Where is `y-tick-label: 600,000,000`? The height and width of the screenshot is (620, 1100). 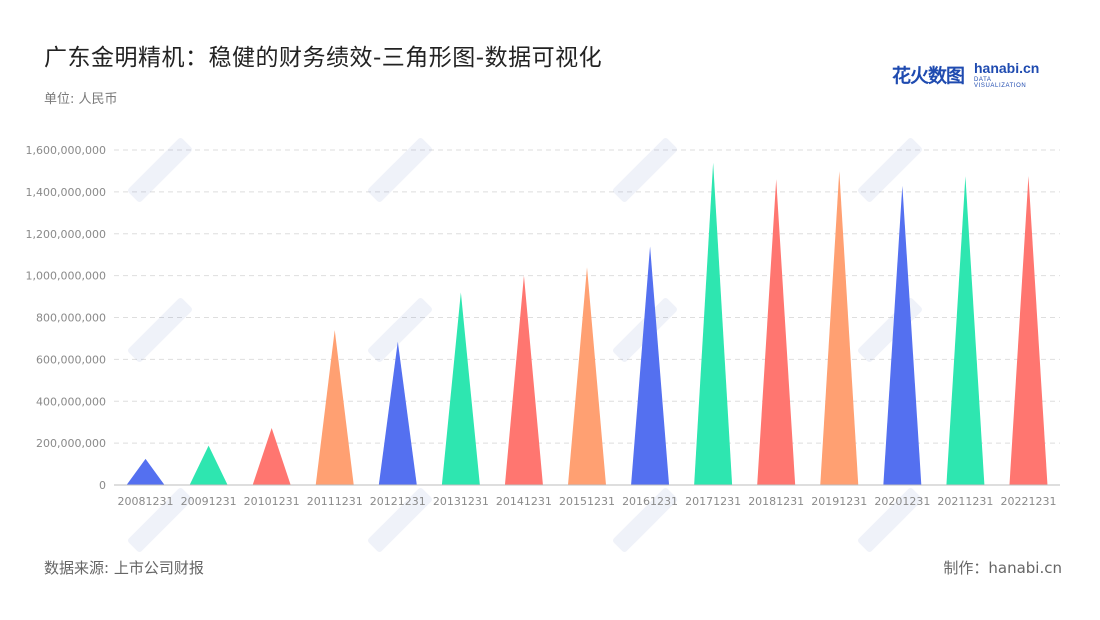
y-tick-label: 600,000,000 is located at coordinates (71, 359).